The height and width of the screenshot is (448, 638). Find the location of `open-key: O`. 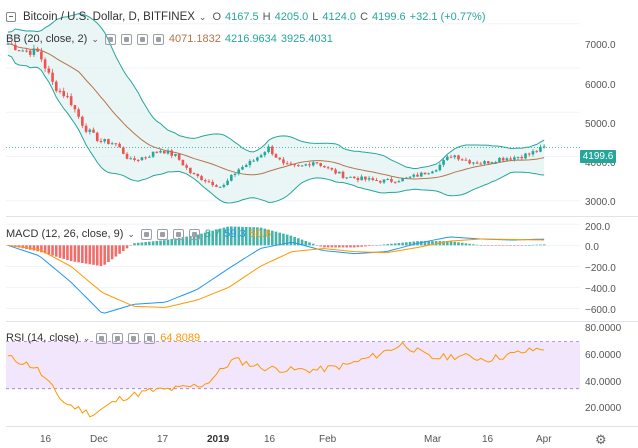

open-key: O is located at coordinates (217, 17).